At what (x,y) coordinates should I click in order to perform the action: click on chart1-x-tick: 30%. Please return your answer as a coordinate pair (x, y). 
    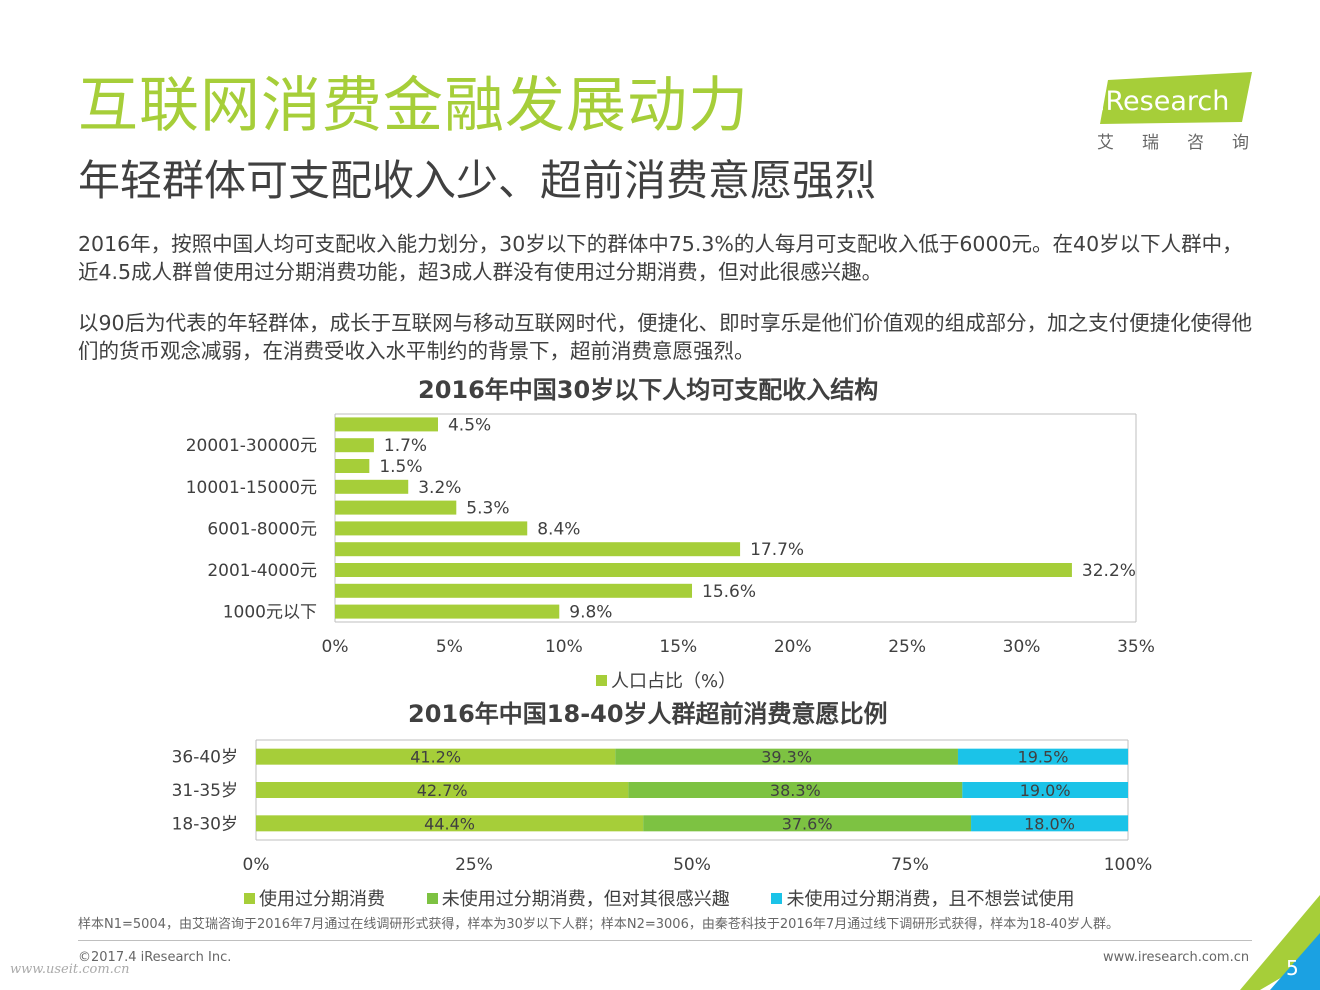
    Looking at the image, I should click on (1022, 647).